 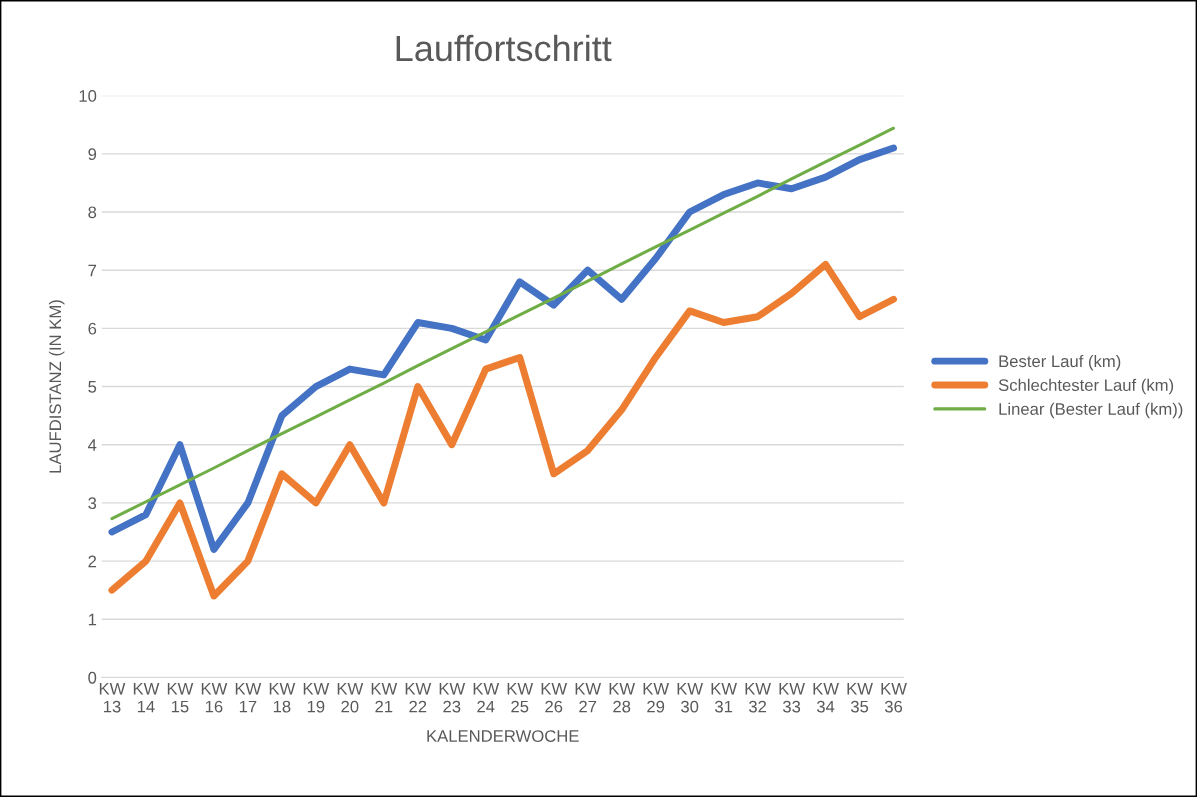 What do you see at coordinates (384, 697) in the screenshot?
I see `x-tick-label: KW 21` at bounding box center [384, 697].